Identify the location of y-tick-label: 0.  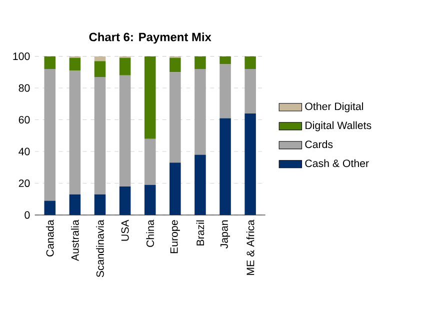
(27, 215).